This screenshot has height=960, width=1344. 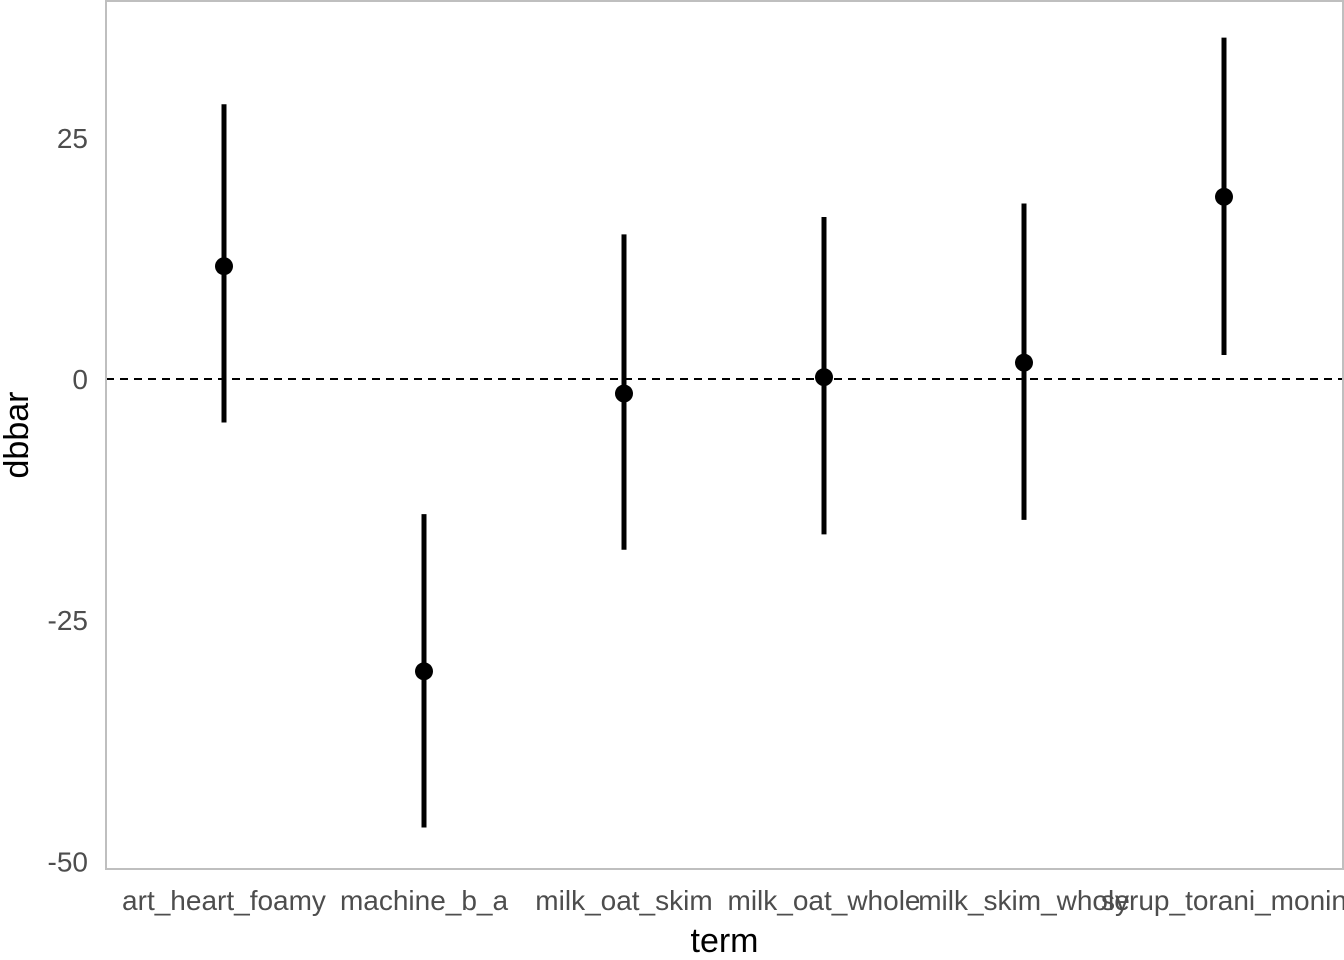 I want to click on point-art_heart_foamy, so click(x=224, y=266).